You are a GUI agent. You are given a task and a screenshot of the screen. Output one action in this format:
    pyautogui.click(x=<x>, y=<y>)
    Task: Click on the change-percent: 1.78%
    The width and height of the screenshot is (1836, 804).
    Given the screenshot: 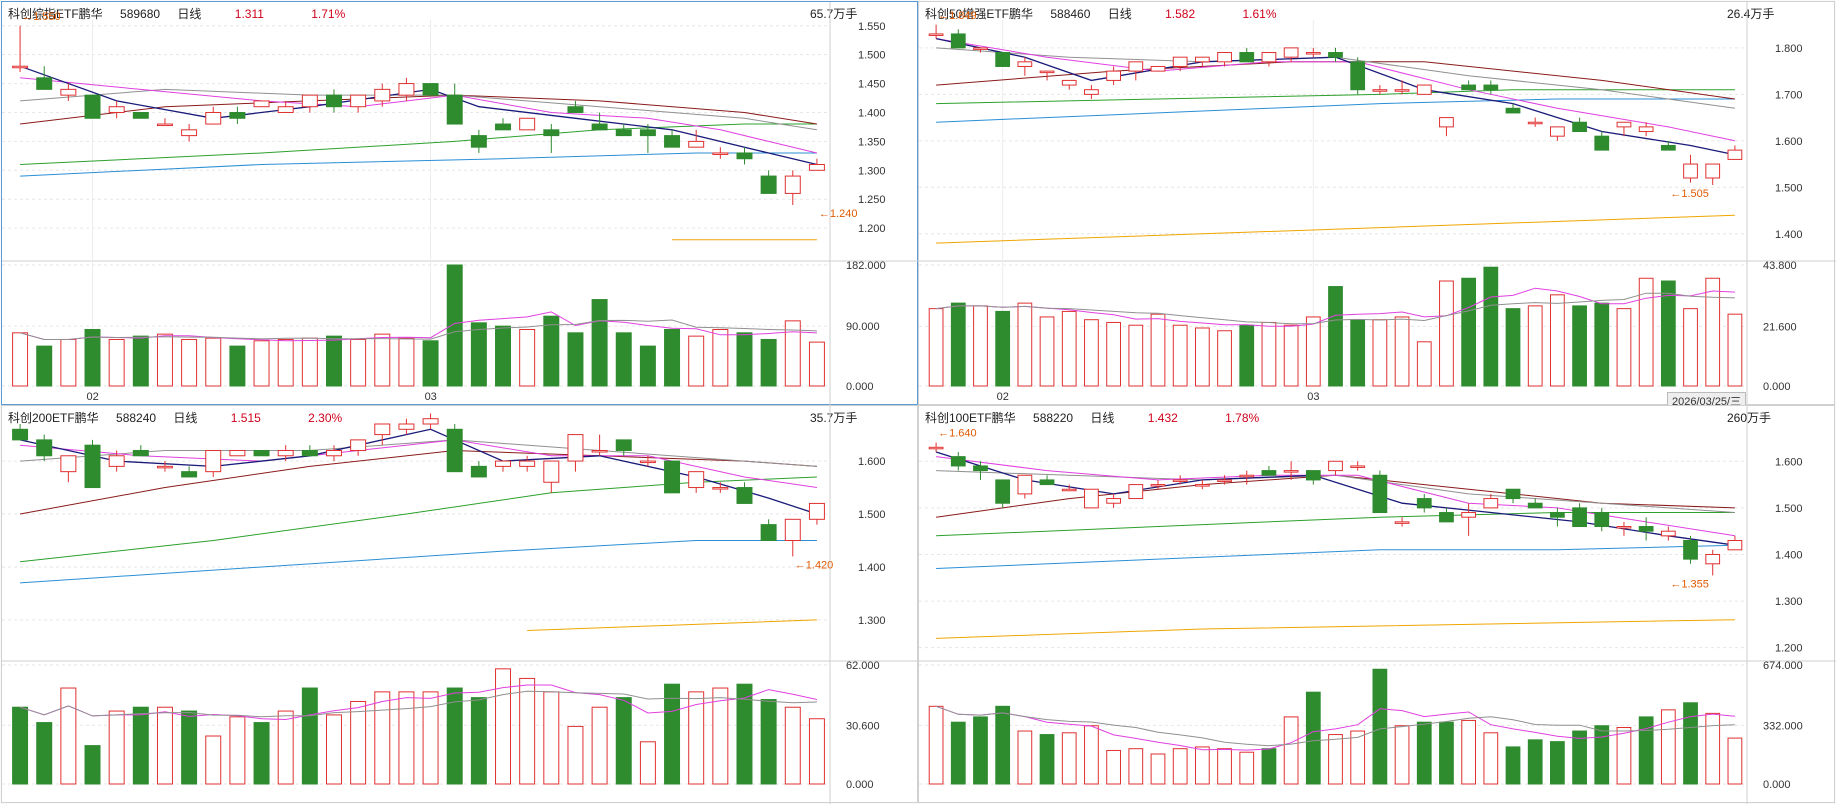 What is the action you would take?
    pyautogui.click(x=1242, y=418)
    